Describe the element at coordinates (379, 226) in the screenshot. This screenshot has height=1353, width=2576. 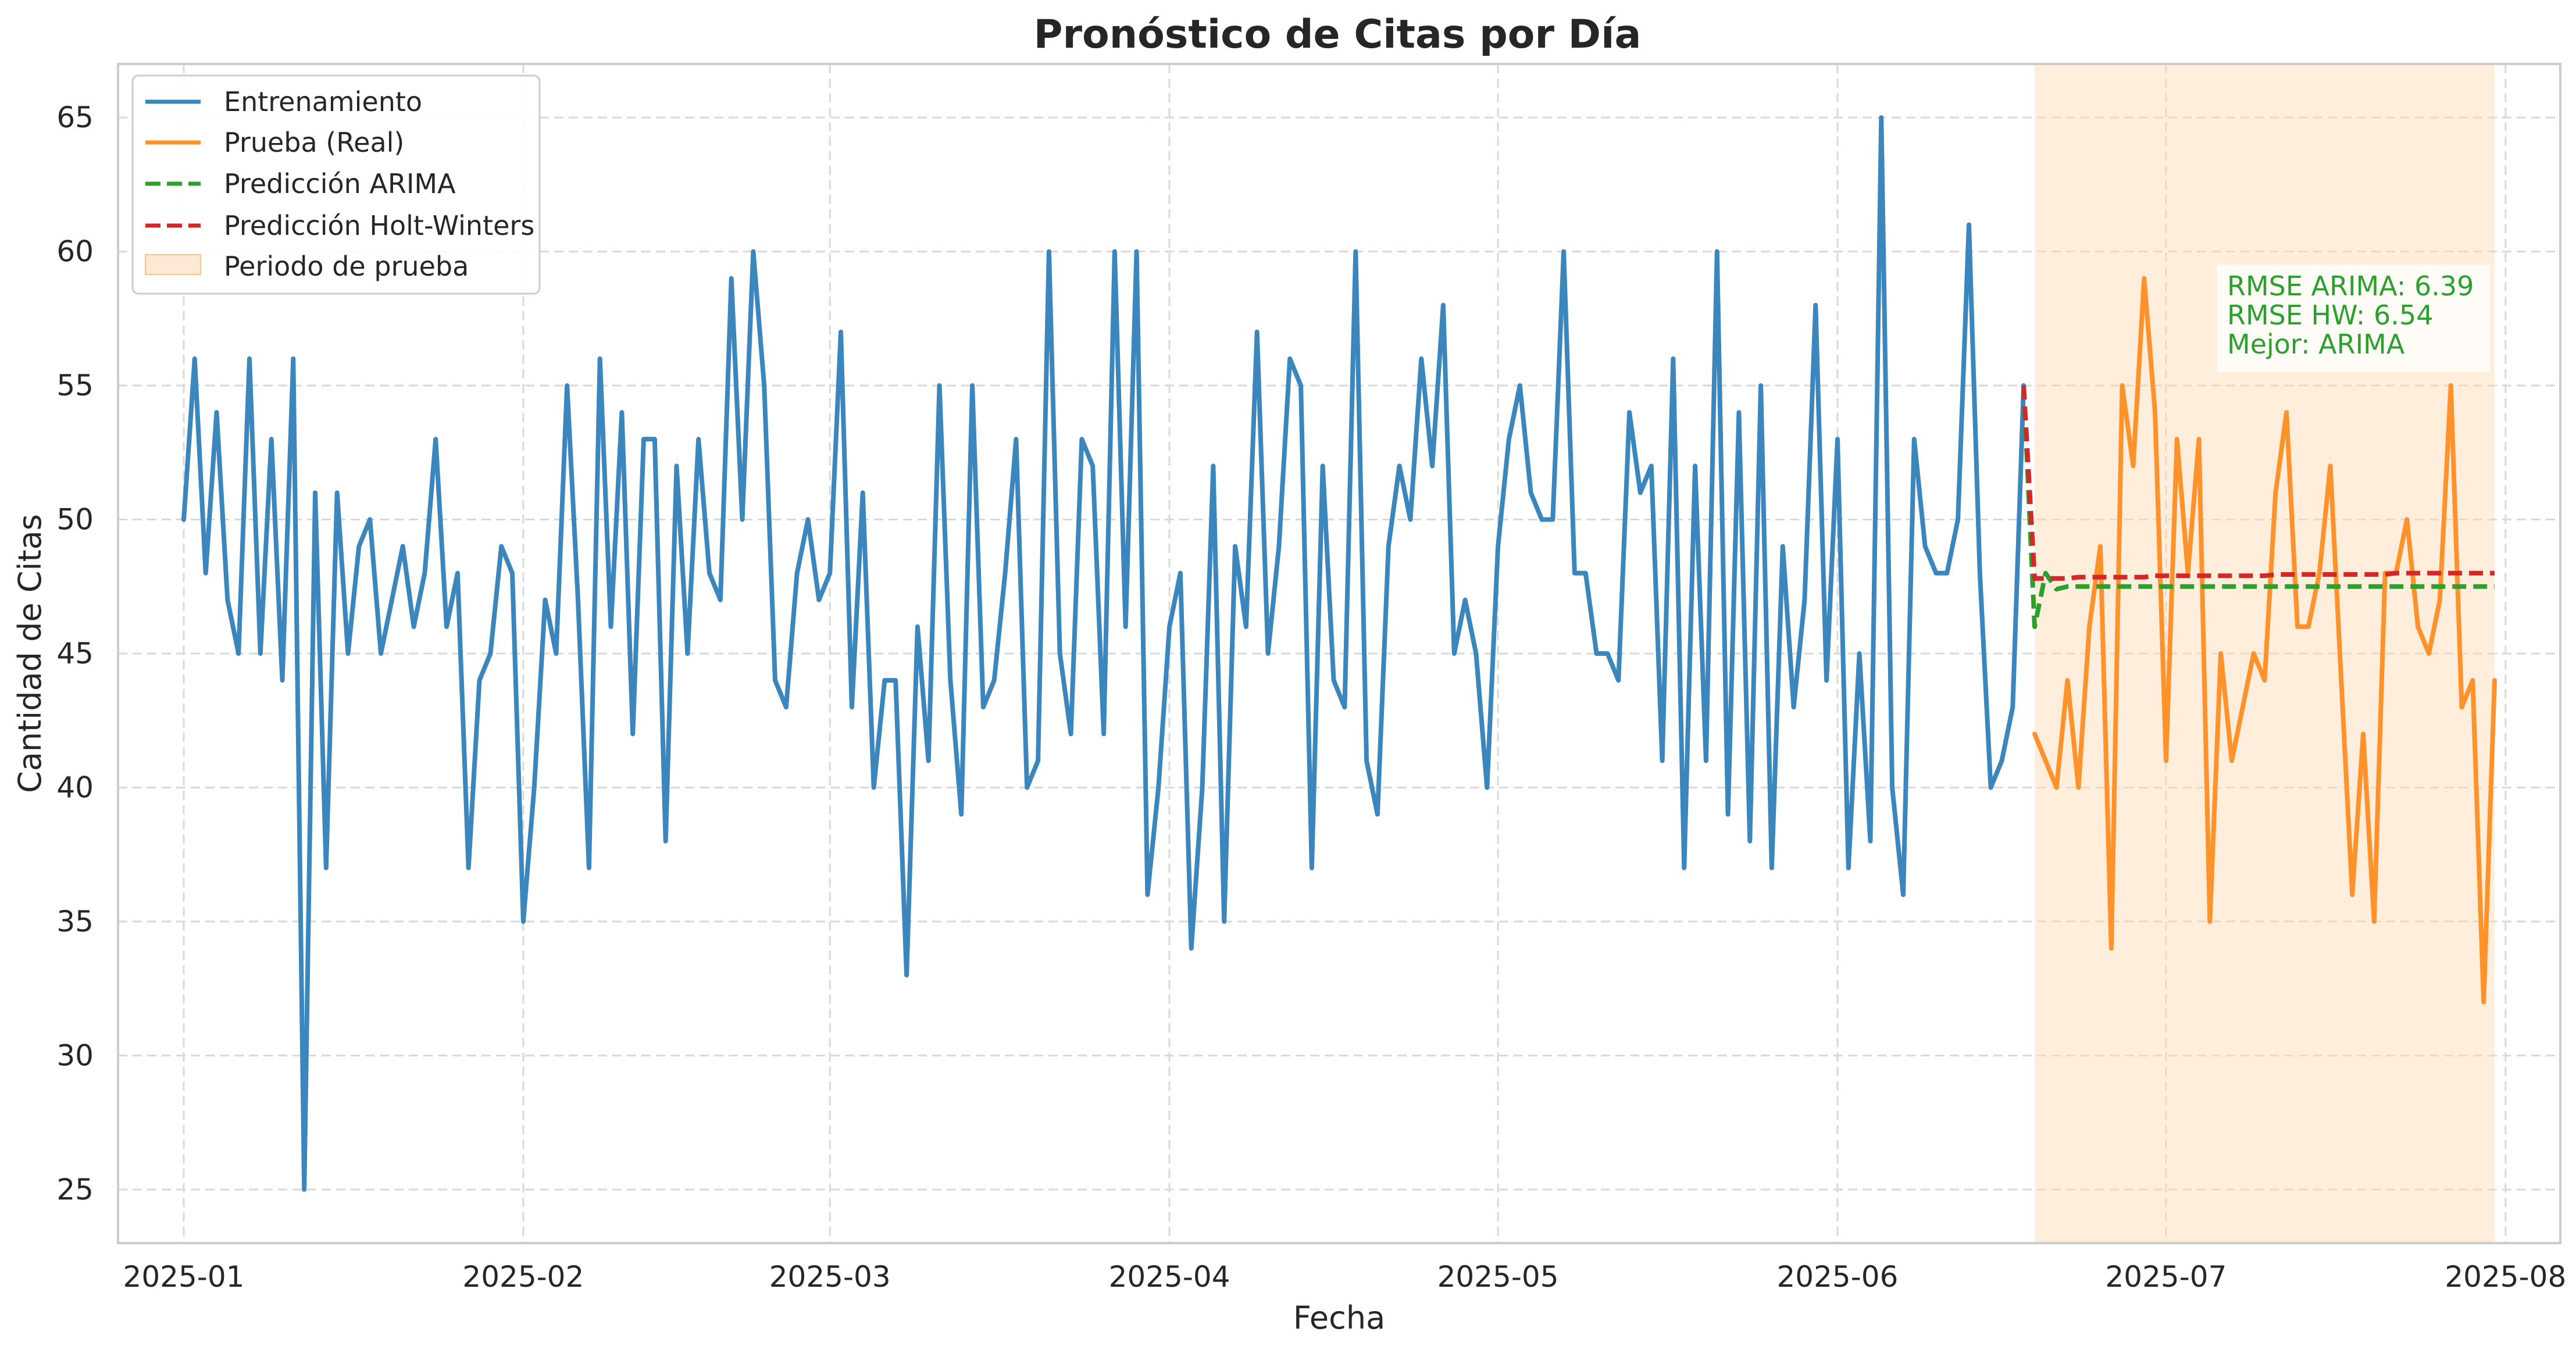
I see `legend-label-holt-winters: Predicción Holt-Winters` at that location.